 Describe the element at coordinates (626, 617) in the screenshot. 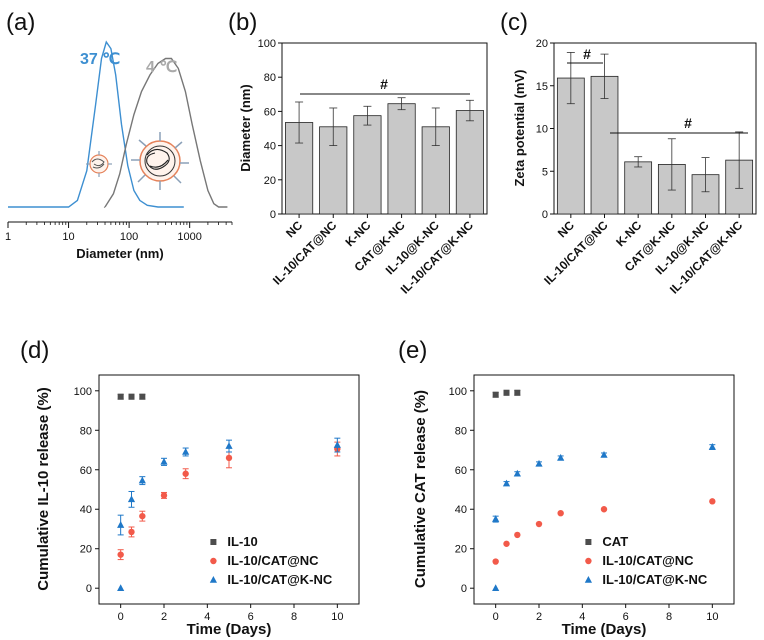

I see `e-x-tick-label: 6` at that location.